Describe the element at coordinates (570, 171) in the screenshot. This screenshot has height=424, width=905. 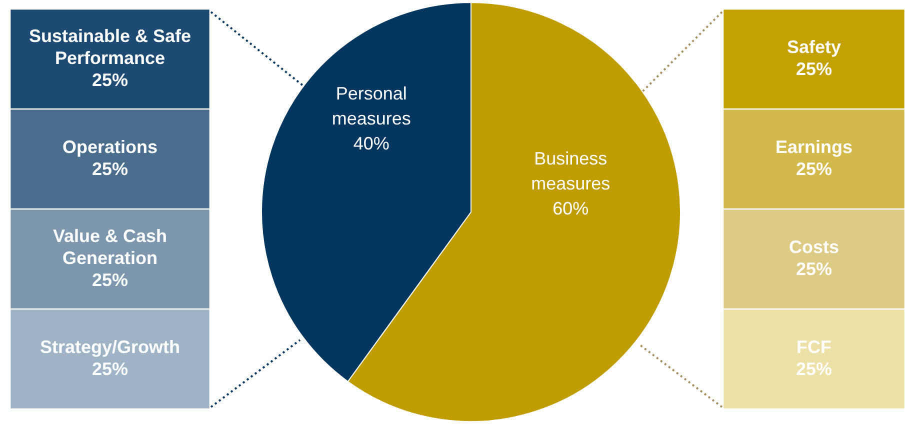
I see `slice-label: Business measures` at that location.